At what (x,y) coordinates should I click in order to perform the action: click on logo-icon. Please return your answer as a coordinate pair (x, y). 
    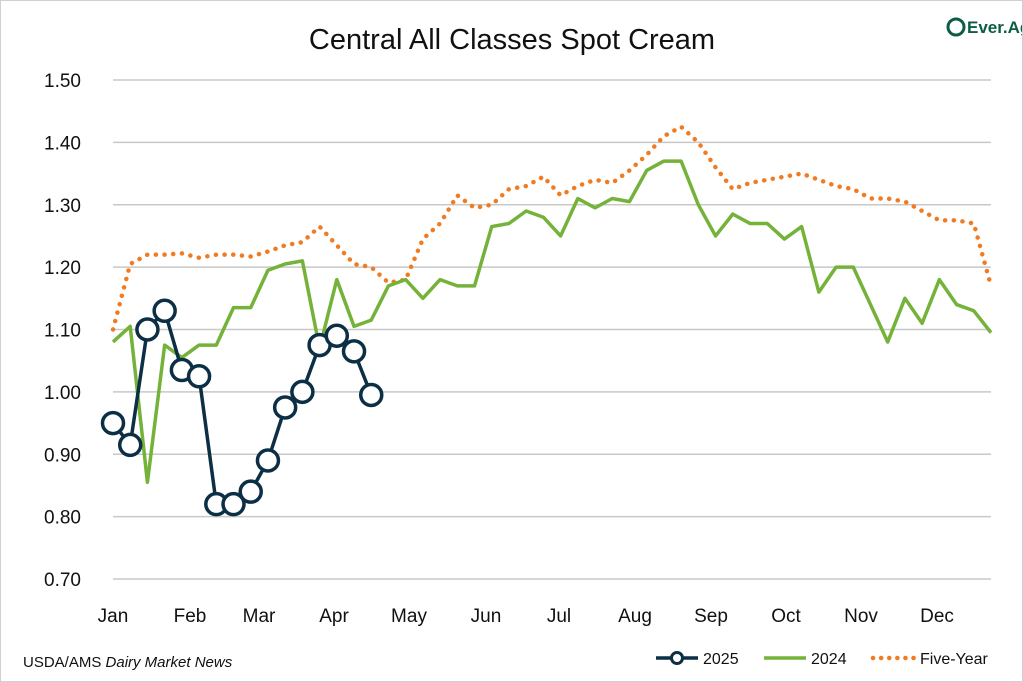
    Looking at the image, I should click on (956, 27).